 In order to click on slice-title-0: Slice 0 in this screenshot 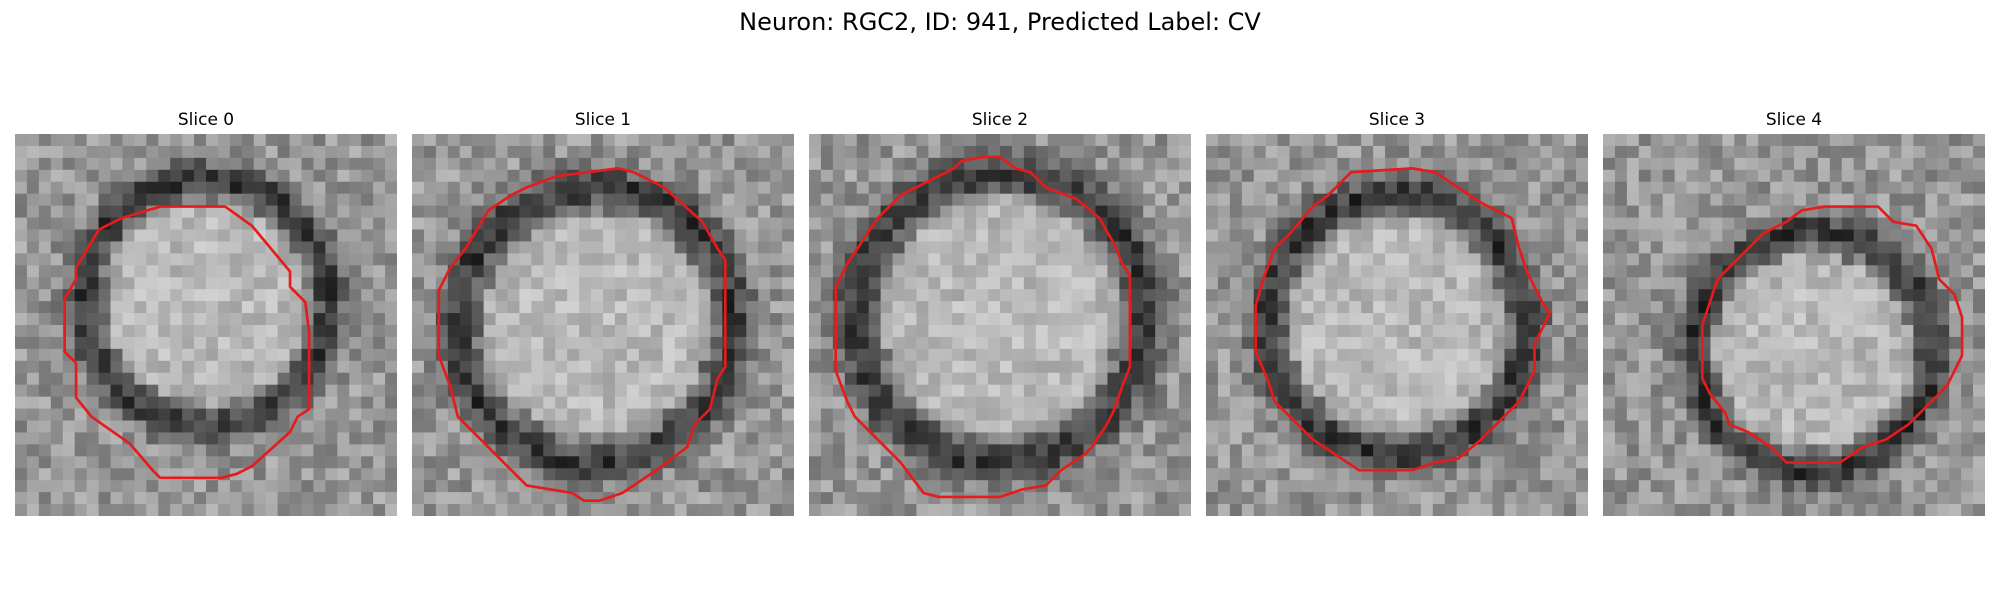, I will do `click(206, 120)`.